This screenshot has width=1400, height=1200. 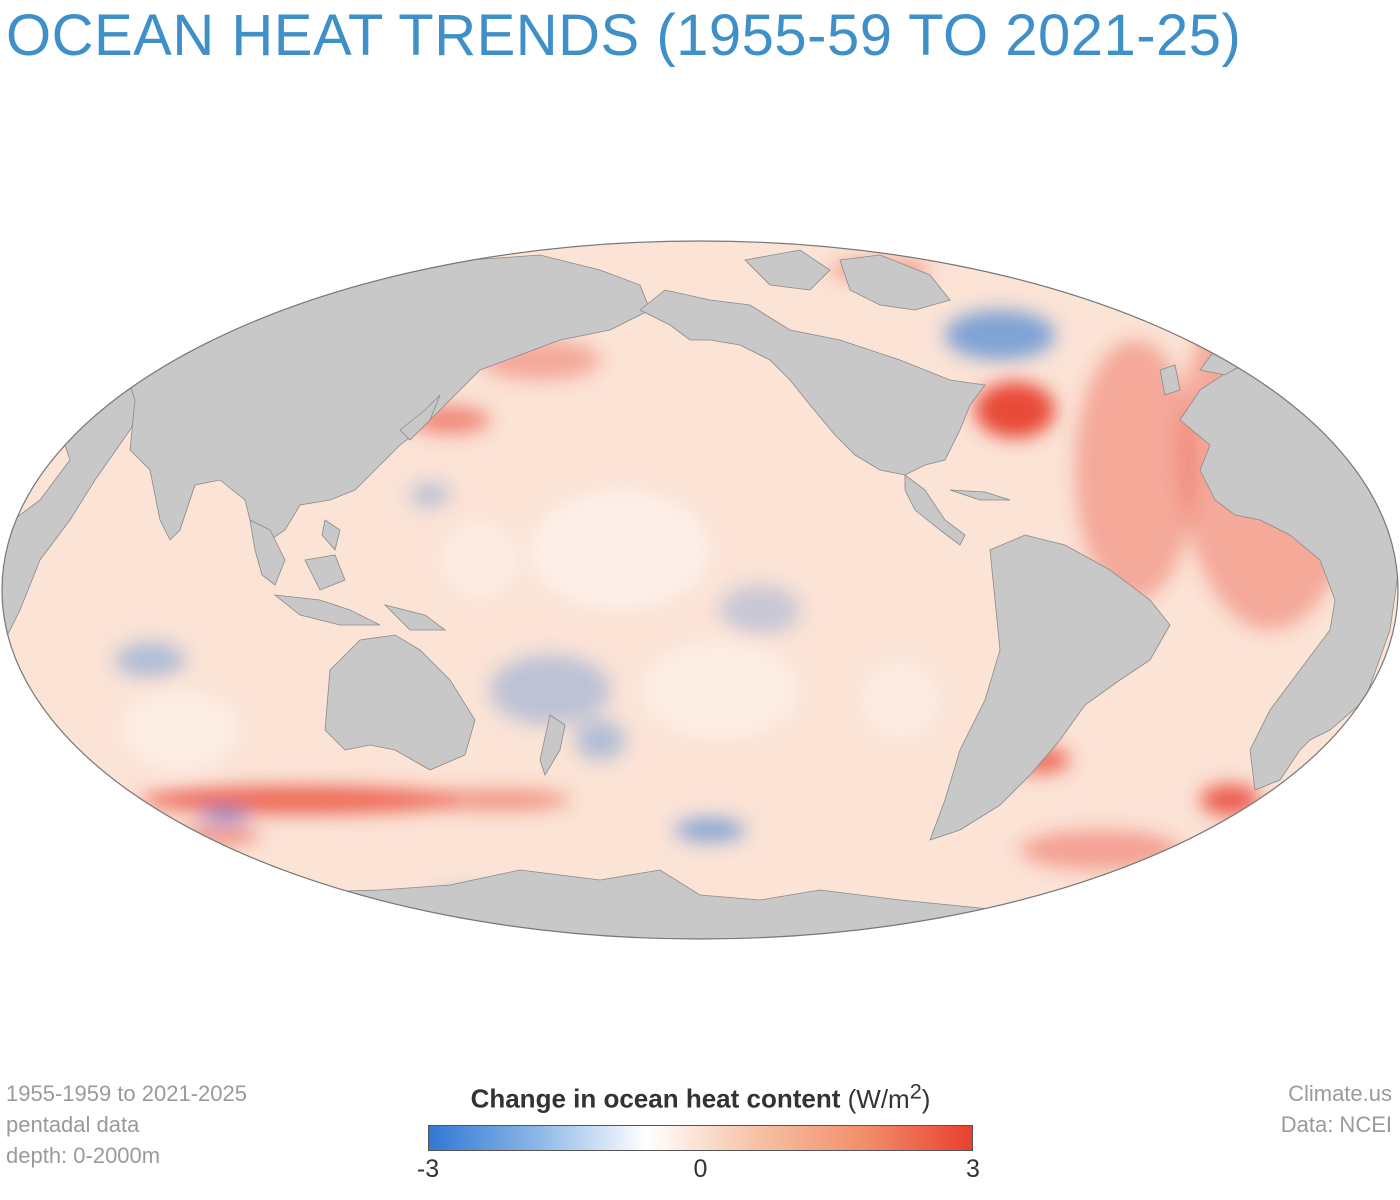 I want to click on scandinavia, so click(x=1240, y=350).